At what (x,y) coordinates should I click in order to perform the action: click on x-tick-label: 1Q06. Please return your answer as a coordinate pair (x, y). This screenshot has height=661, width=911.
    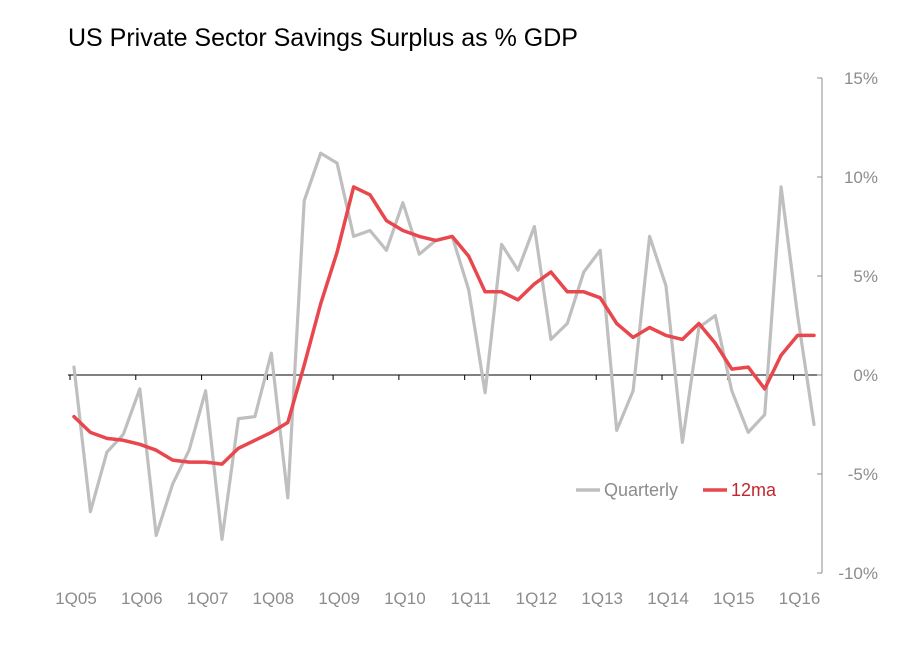
    Looking at the image, I should click on (142, 598).